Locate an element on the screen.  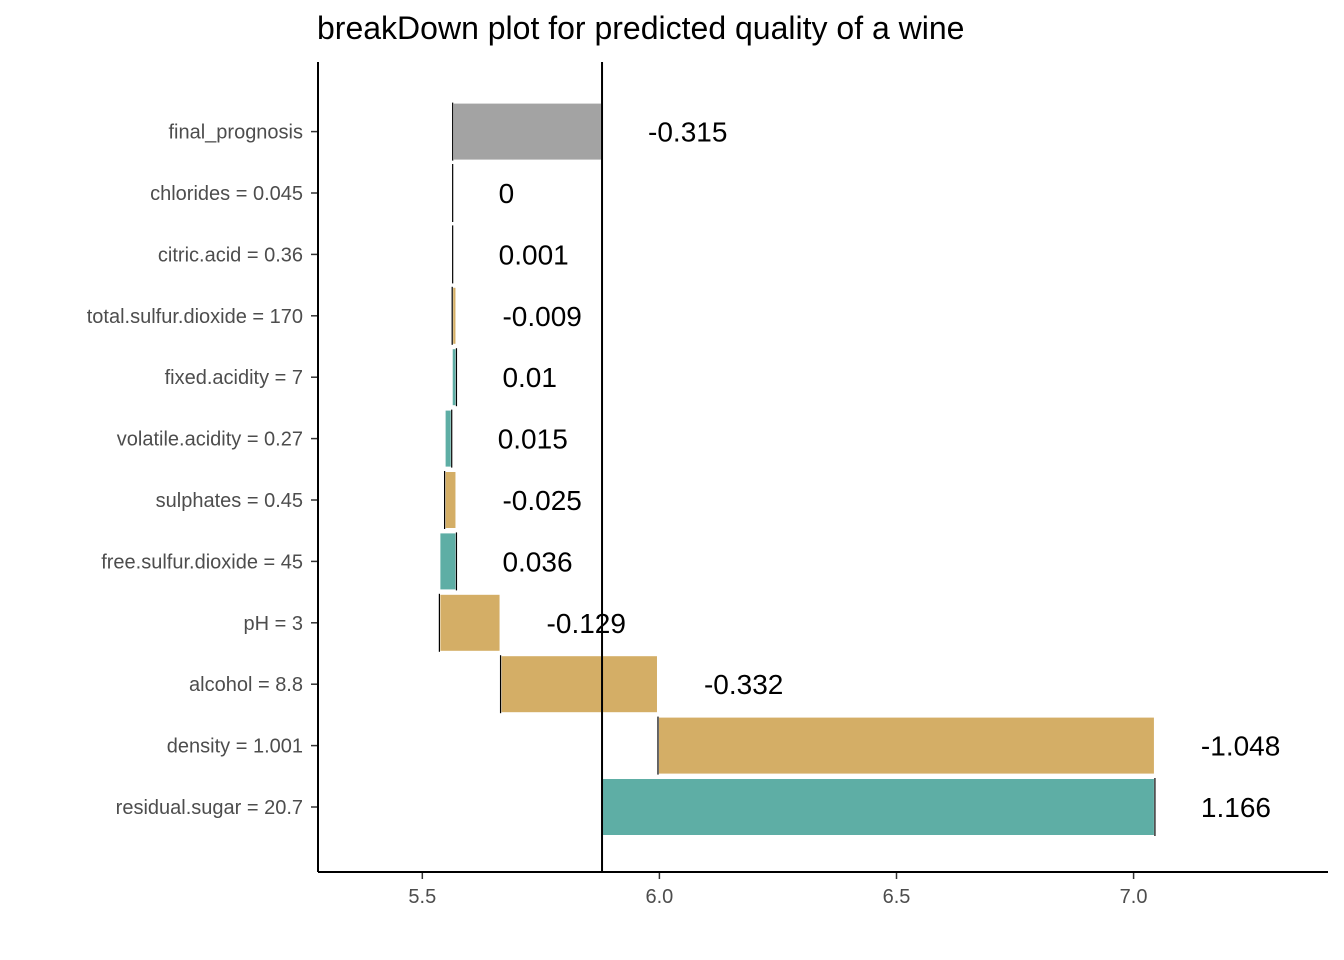
data-label-sulphates-0-45: -0.025 is located at coordinates (541, 500).